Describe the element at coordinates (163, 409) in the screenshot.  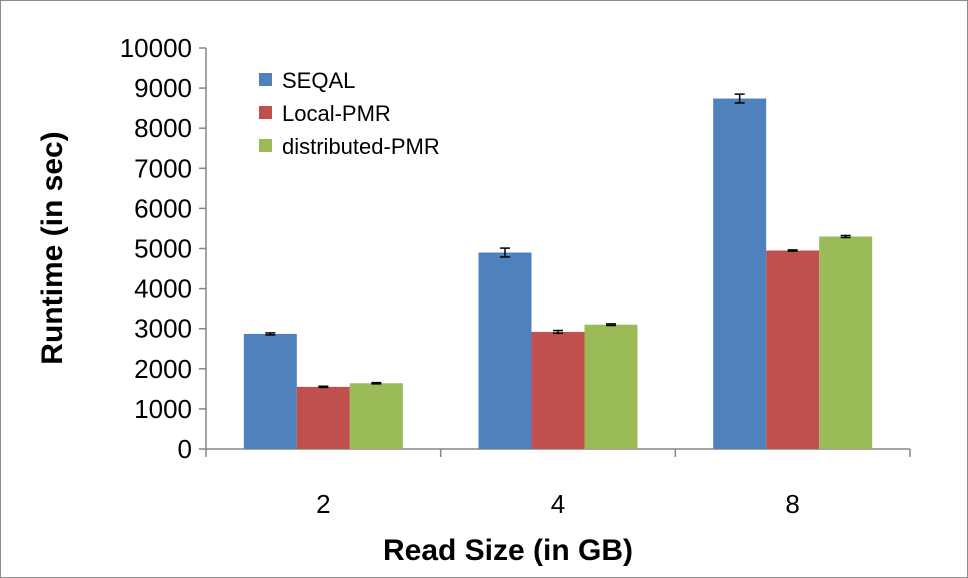
I see `y-tick-label: 1000` at that location.